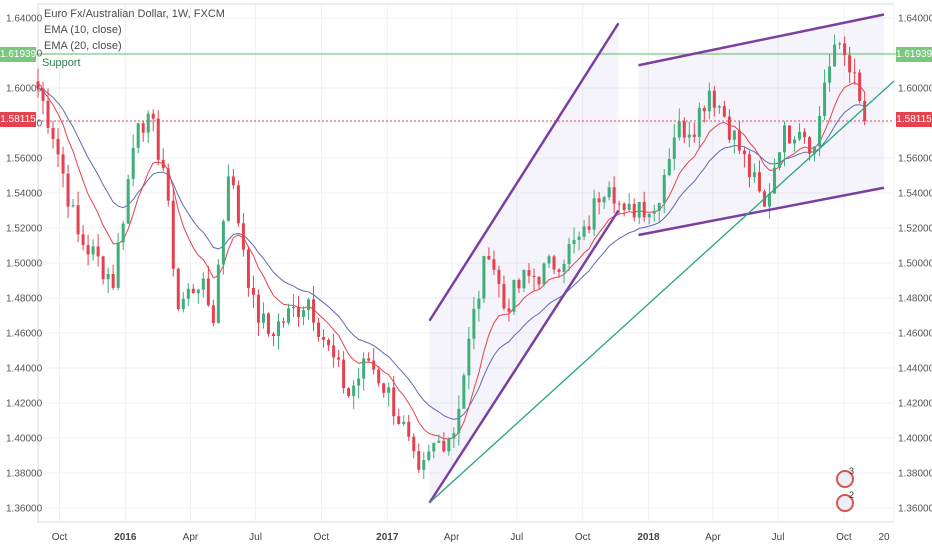 The height and width of the screenshot is (550, 932). Describe the element at coordinates (915, 439) in the screenshot. I see `y-tick-label-right: 1.40000` at that location.